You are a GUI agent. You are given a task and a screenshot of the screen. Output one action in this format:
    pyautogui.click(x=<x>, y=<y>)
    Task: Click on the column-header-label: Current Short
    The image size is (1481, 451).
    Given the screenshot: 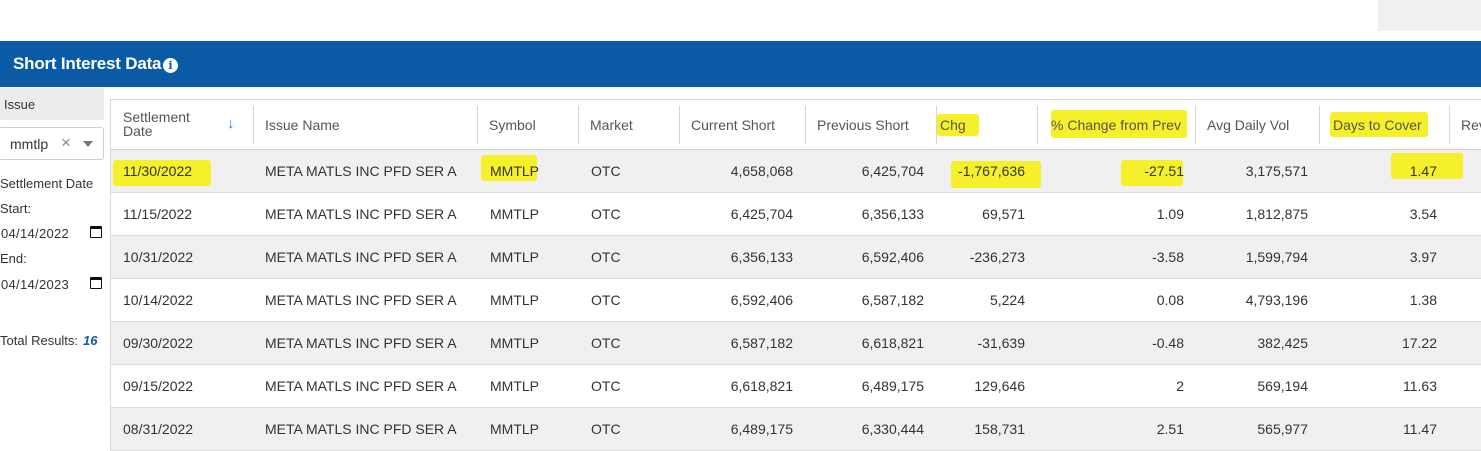 What is the action you would take?
    pyautogui.click(x=733, y=125)
    